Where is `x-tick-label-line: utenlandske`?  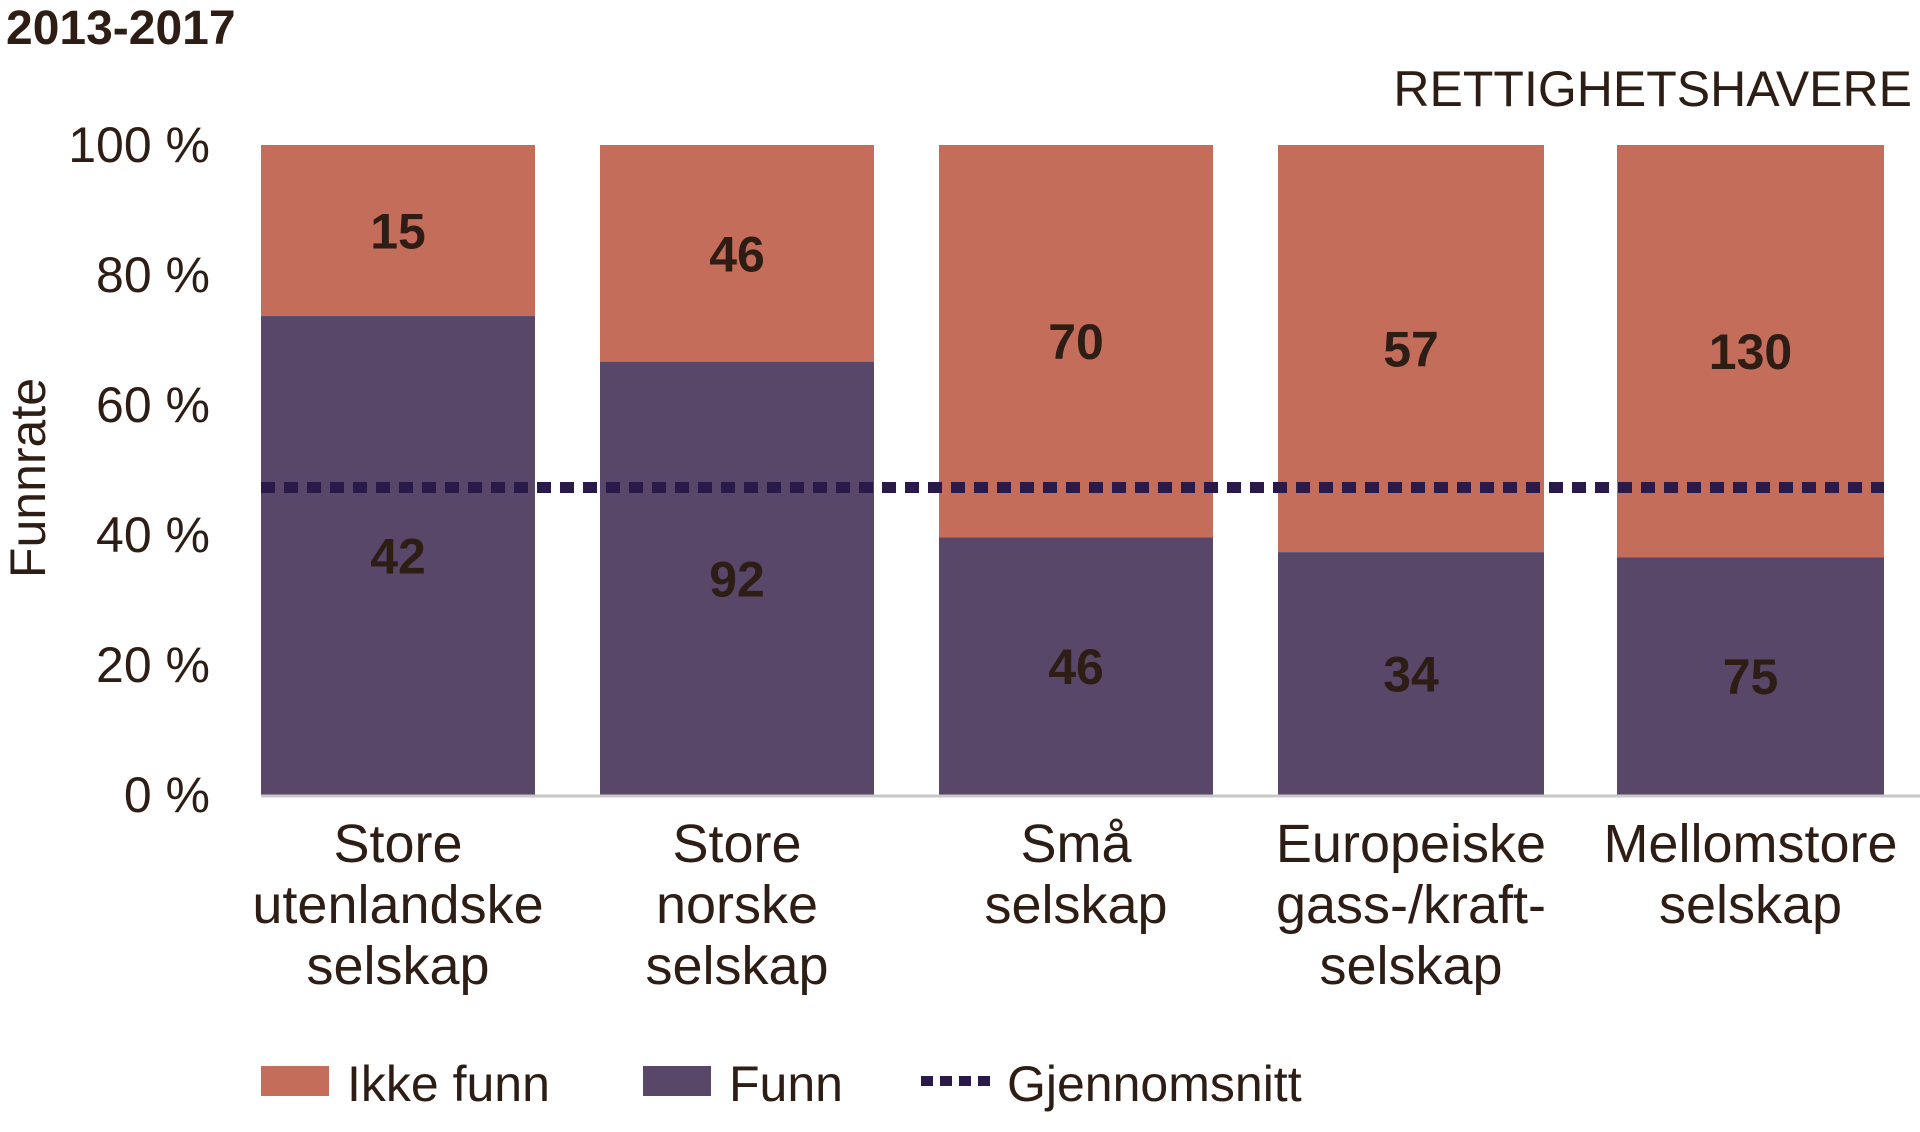
x-tick-label-line: utenlandske is located at coordinates (397, 905).